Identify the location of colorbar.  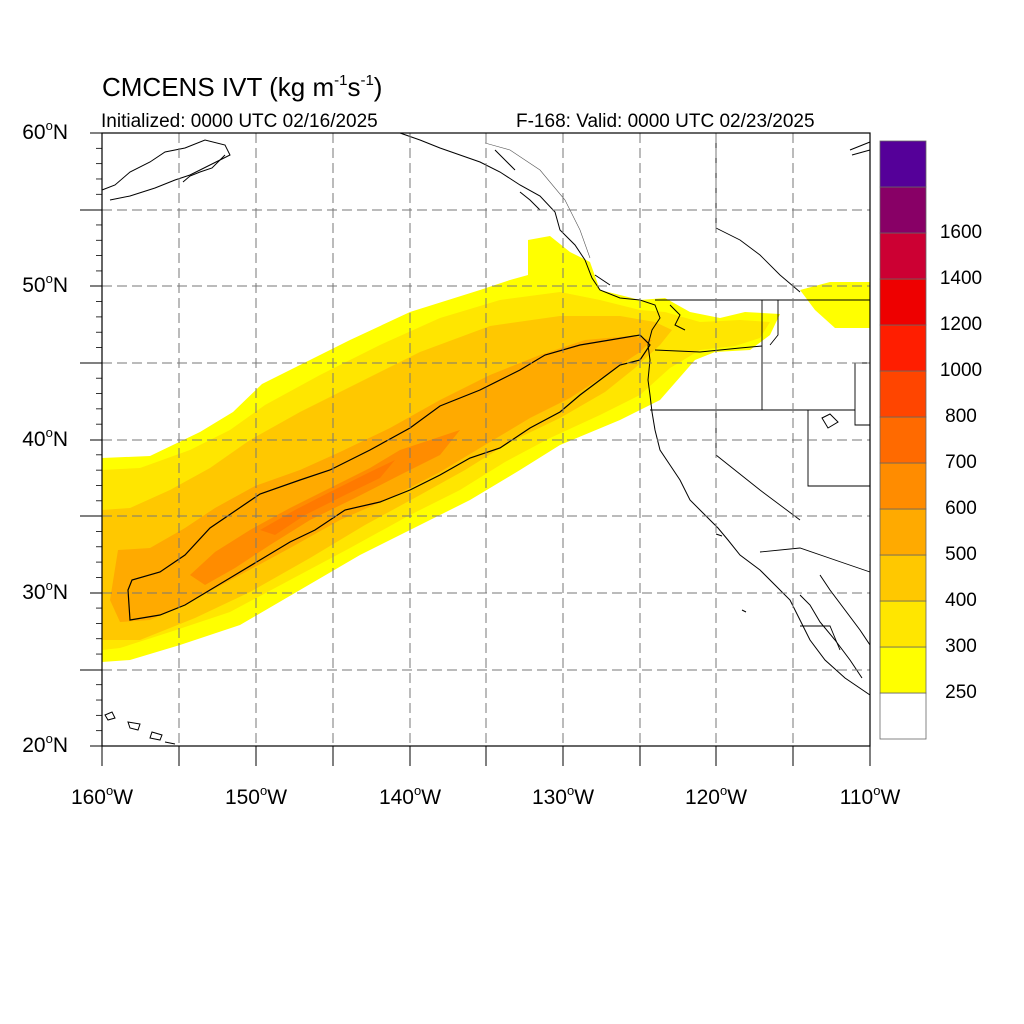
(903, 440).